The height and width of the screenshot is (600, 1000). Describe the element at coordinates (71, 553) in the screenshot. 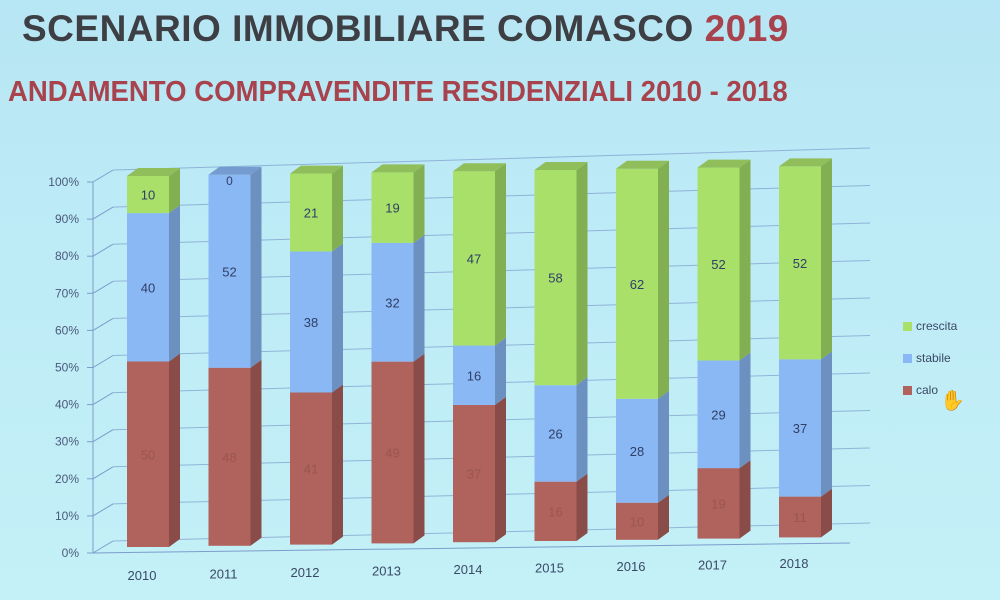

I see `y-tick-label: 0%` at that location.